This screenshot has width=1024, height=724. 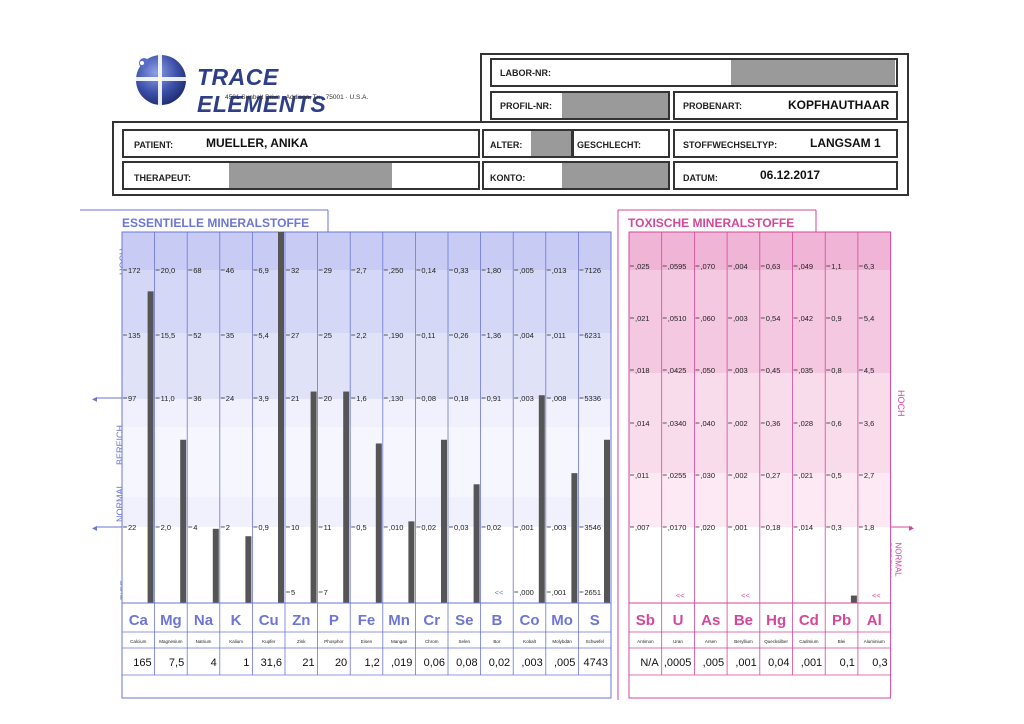 I want to click on tick-label: 1,80, so click(x=494, y=270).